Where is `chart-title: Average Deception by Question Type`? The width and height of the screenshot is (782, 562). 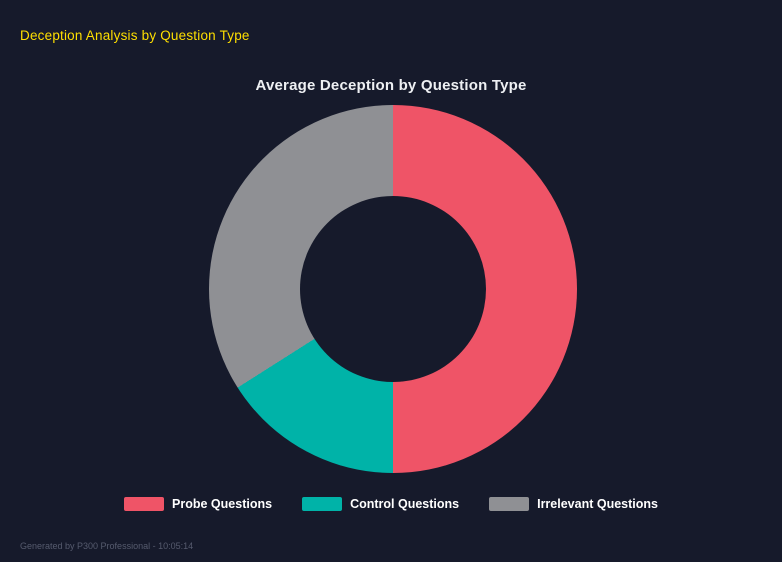 chart-title: Average Deception by Question Type is located at coordinates (391, 85).